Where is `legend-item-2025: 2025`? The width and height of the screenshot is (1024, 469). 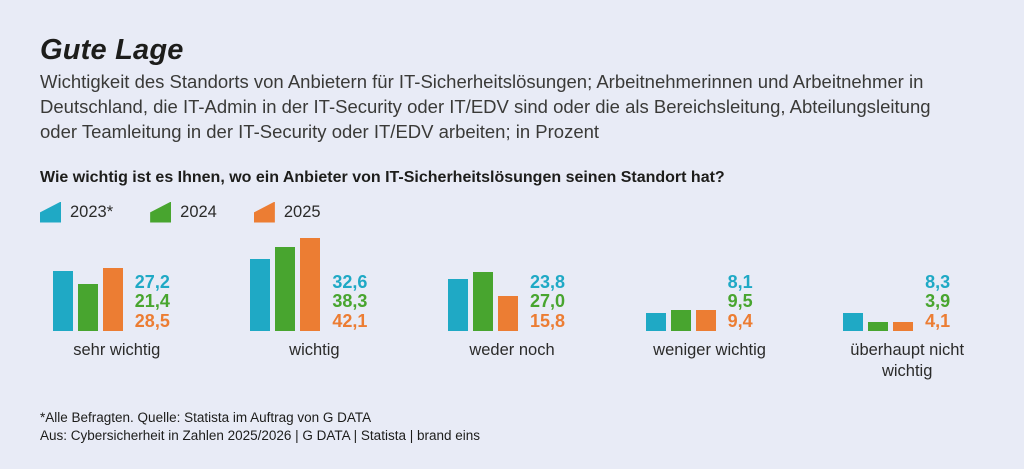
legend-item-2025: 2025 is located at coordinates (287, 212).